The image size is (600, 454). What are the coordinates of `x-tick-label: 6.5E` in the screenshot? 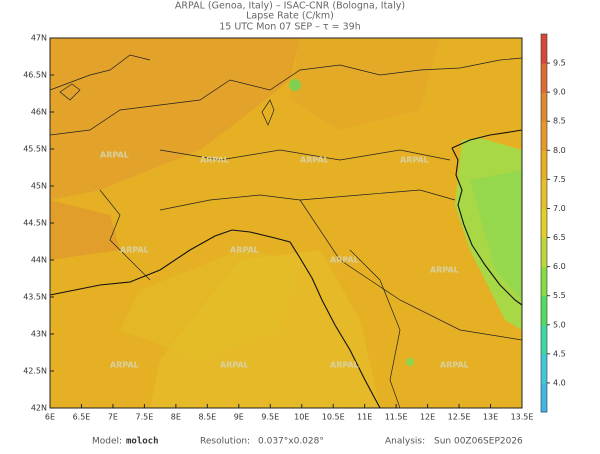 It's located at (82, 417).